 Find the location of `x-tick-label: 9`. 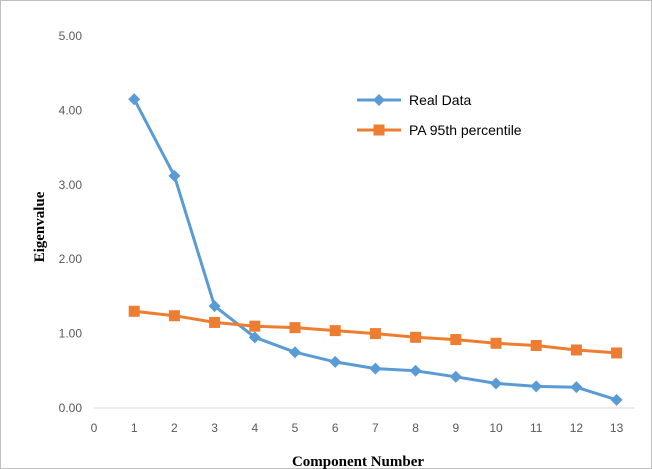

x-tick-label: 9 is located at coordinates (455, 428).